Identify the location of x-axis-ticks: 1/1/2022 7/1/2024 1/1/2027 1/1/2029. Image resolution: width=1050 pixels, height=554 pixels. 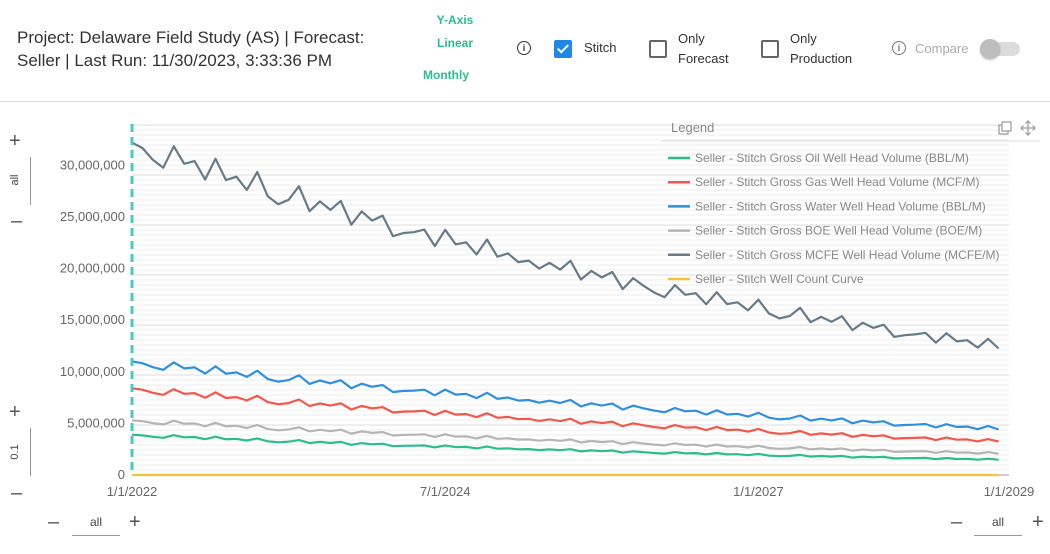
(571, 491).